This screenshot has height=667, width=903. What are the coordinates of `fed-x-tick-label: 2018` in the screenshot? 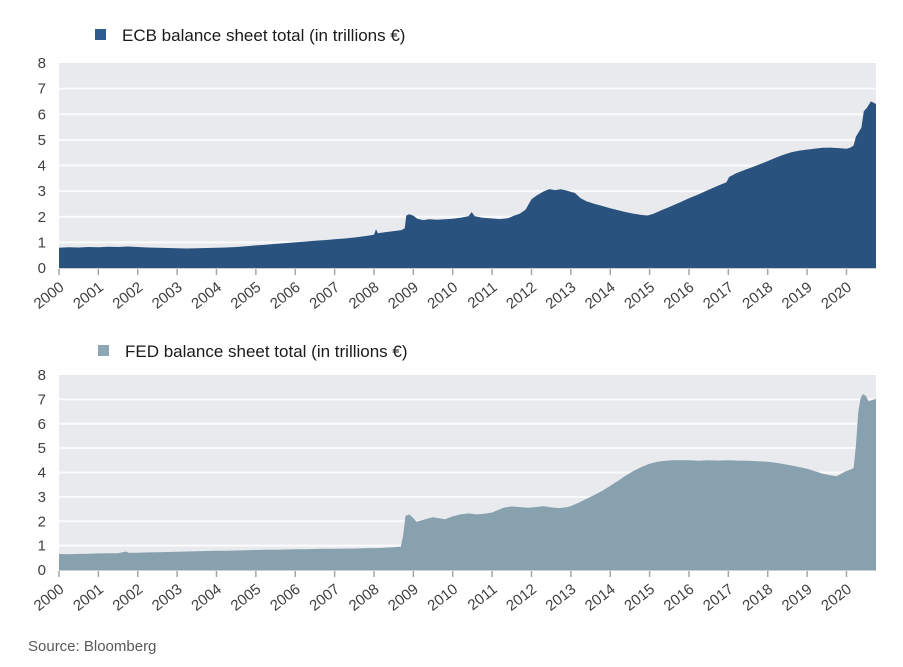 It's located at (757, 598).